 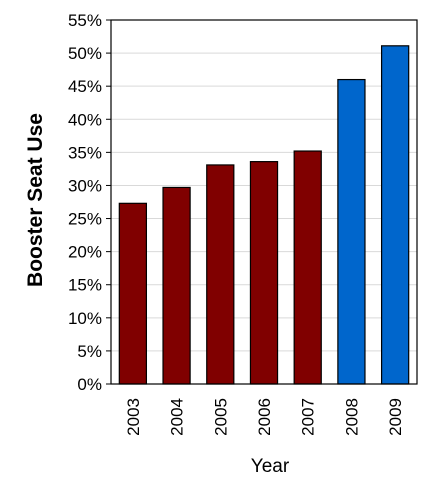 I want to click on y-axis-title: Booster Seat Use, so click(x=35, y=200).